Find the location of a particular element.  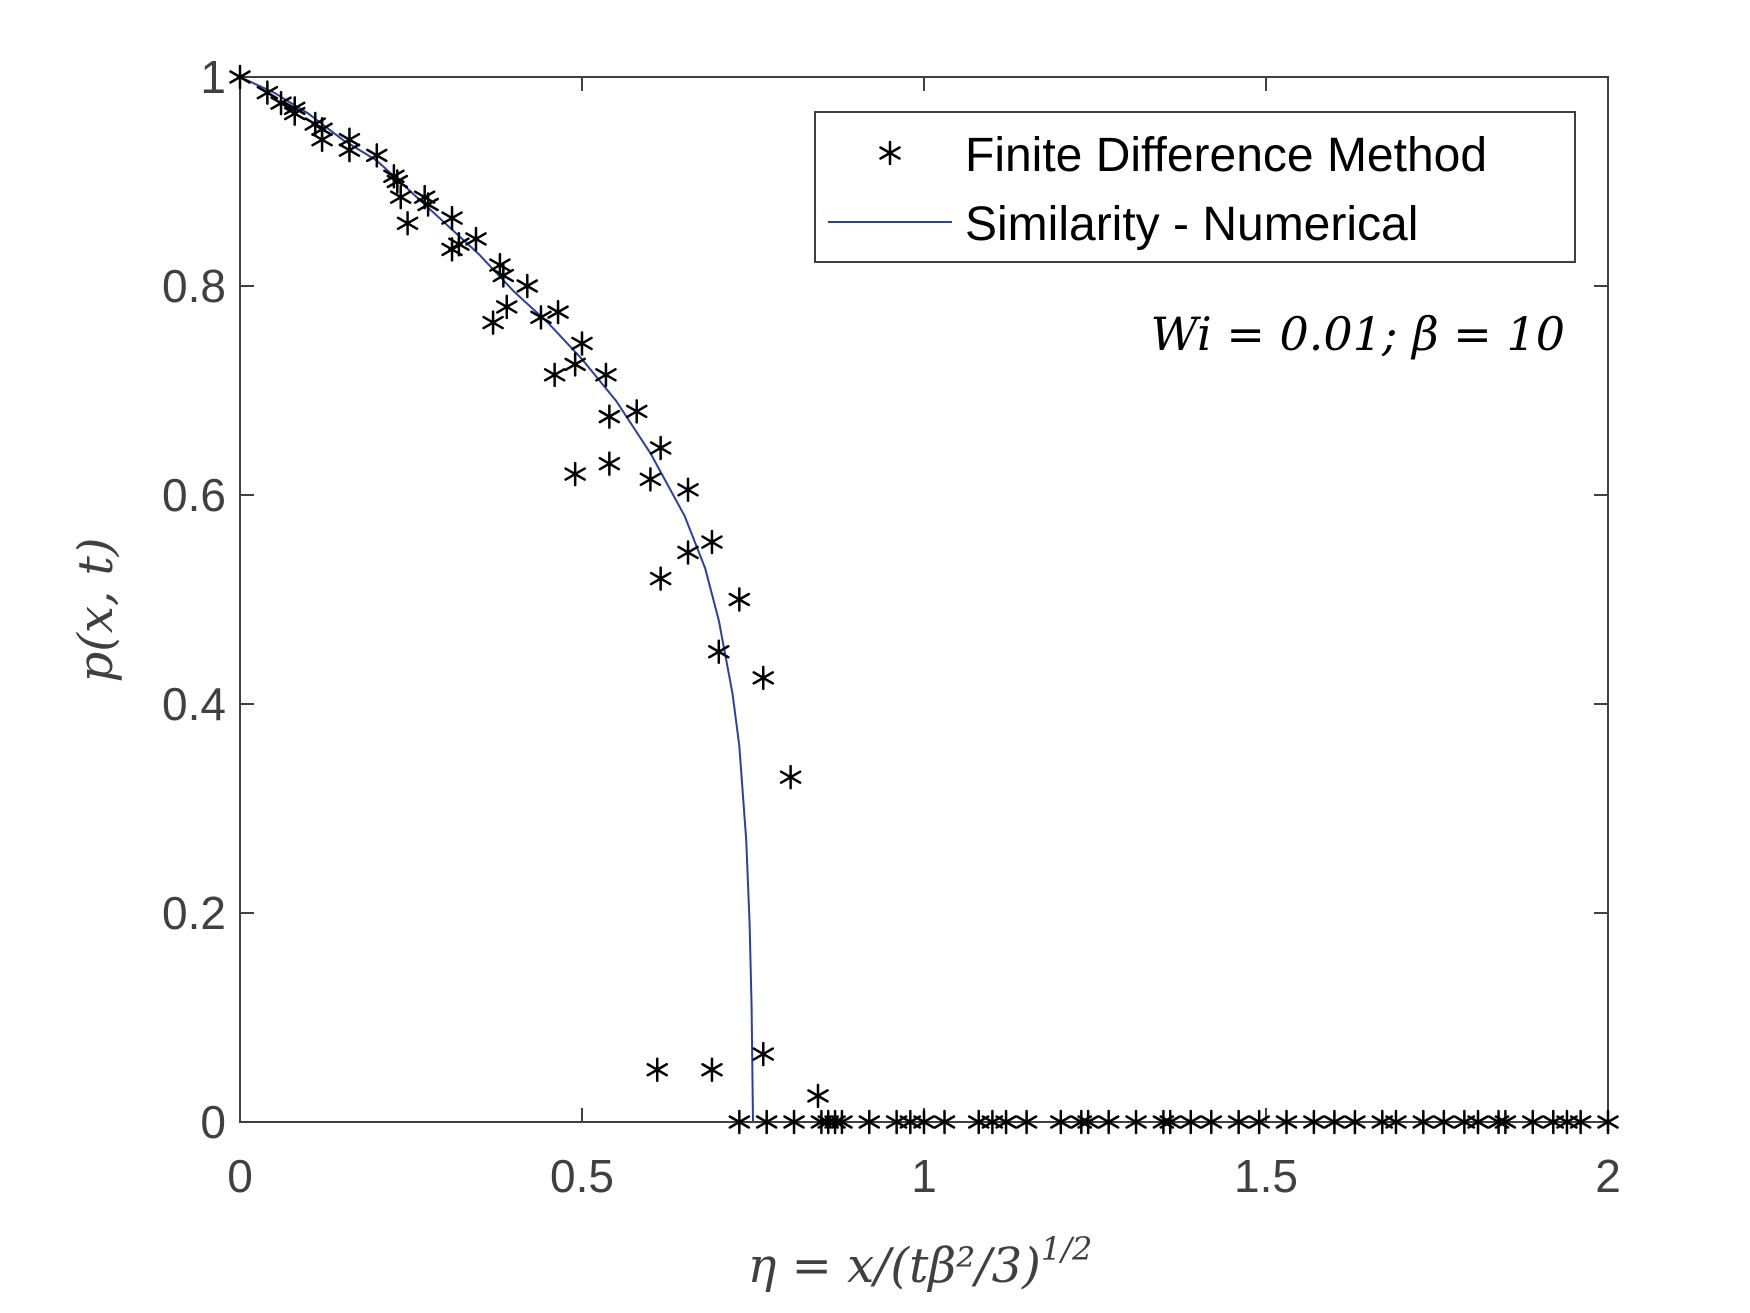

y-tick-label: 1 is located at coordinates (213, 77).